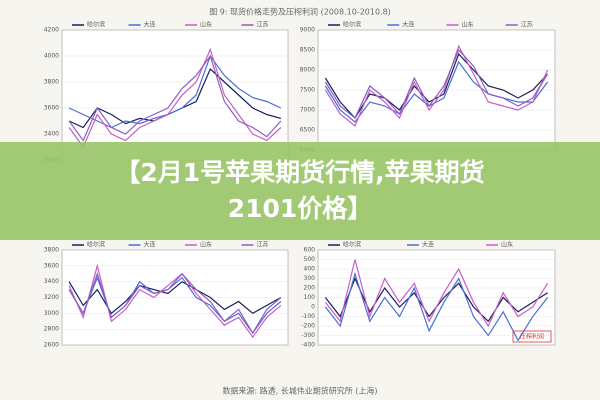 The image size is (600, 400). I want to click on y-tick-label: -100, so click(308, 316).